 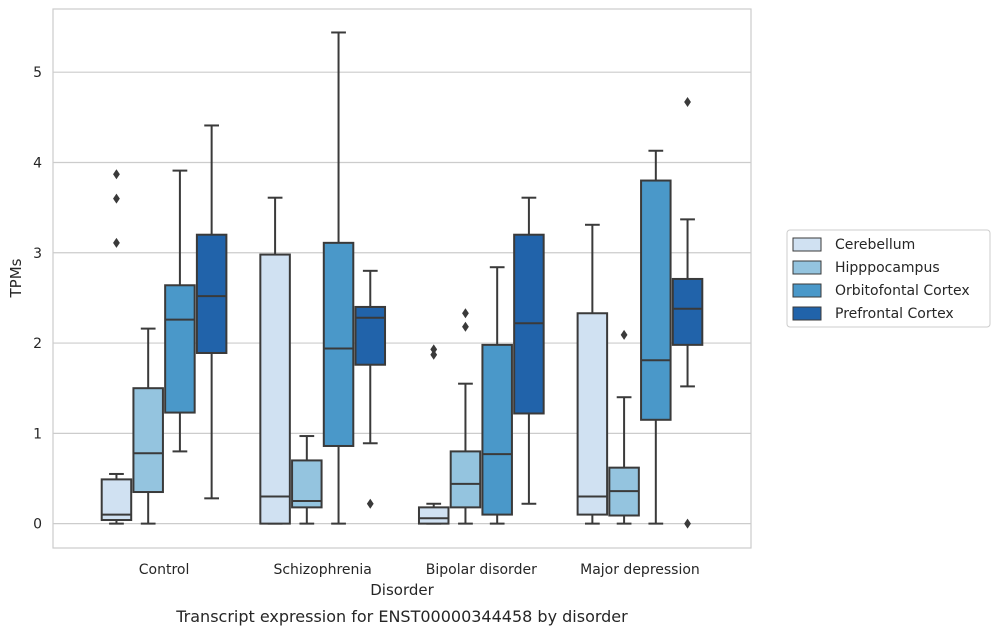 What do you see at coordinates (322, 570) in the screenshot?
I see `x-tick-label-1: Schizophrenia` at bounding box center [322, 570].